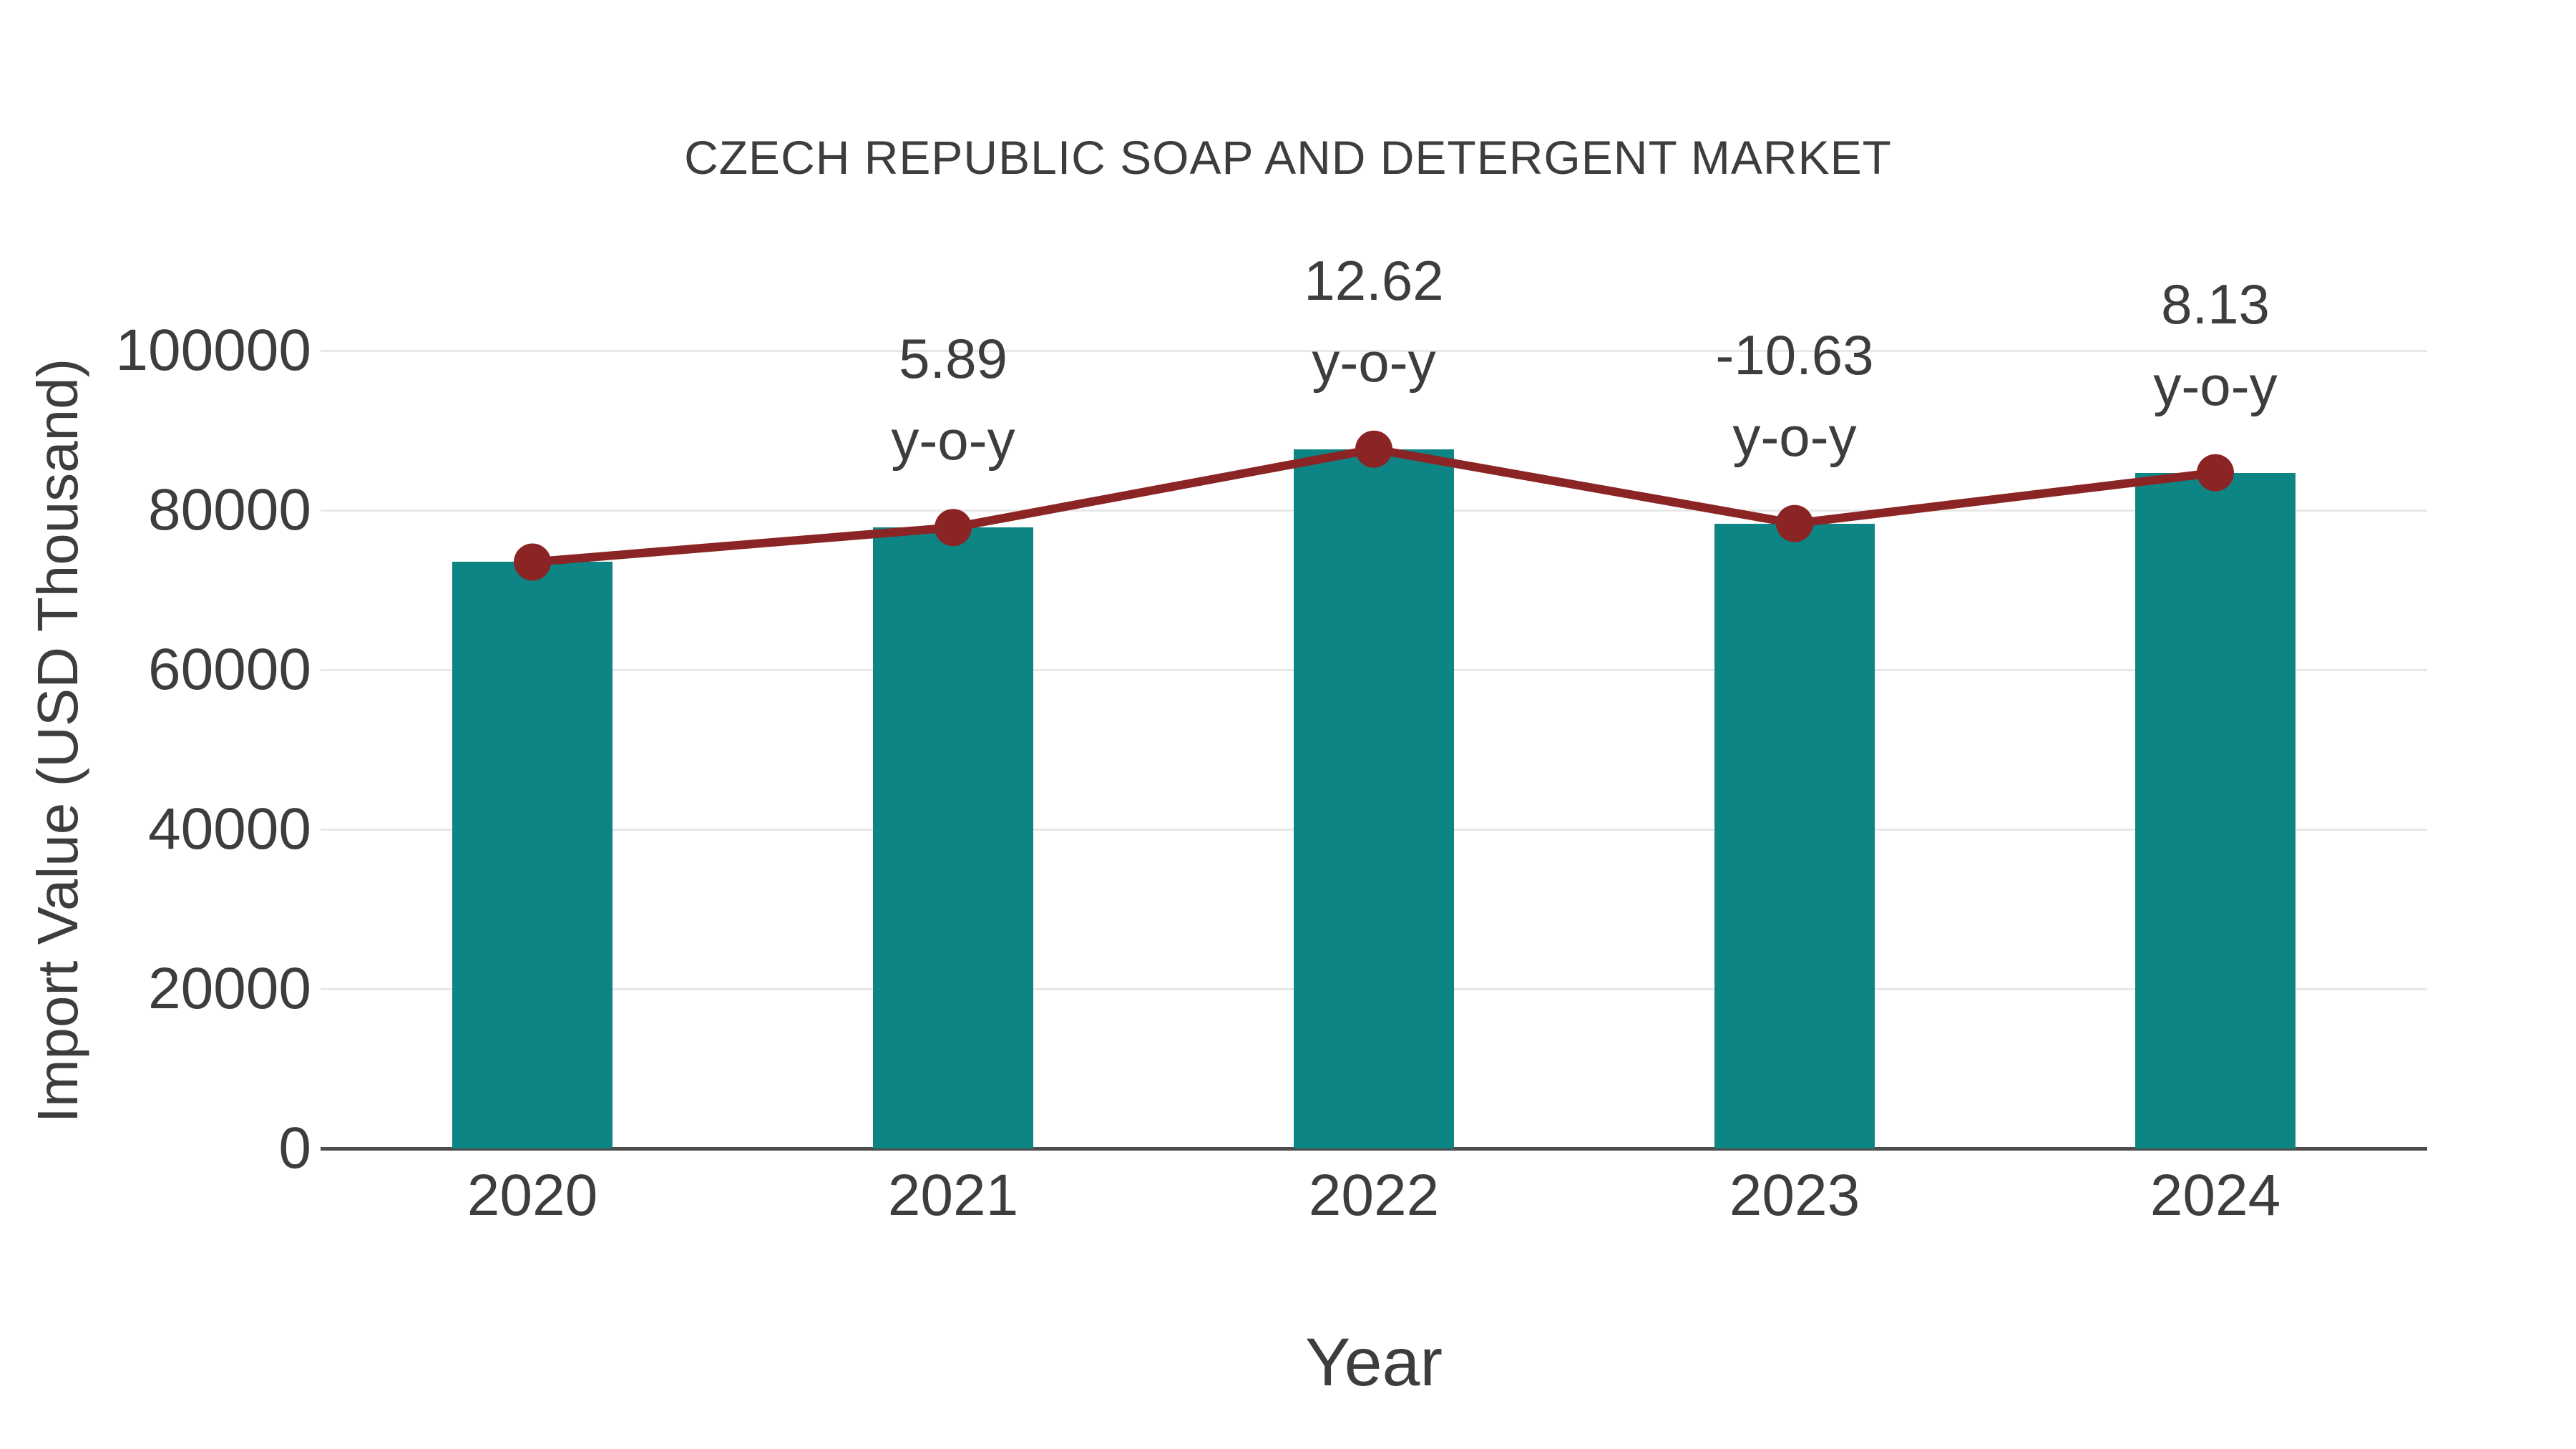 The image size is (2576, 1449). Describe the element at coordinates (1373, 449) in the screenshot. I see `line-marker-2022` at that location.